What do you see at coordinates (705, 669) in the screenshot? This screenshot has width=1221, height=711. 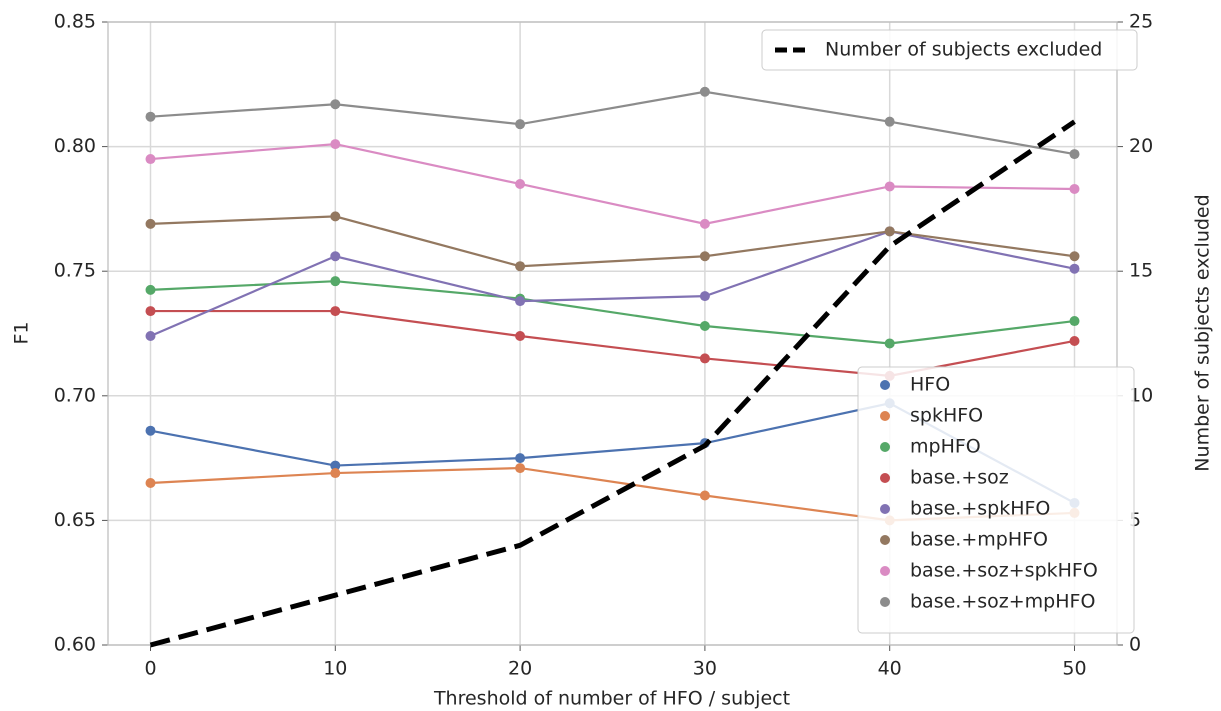 I see `x-tick-label: 30` at bounding box center [705, 669].